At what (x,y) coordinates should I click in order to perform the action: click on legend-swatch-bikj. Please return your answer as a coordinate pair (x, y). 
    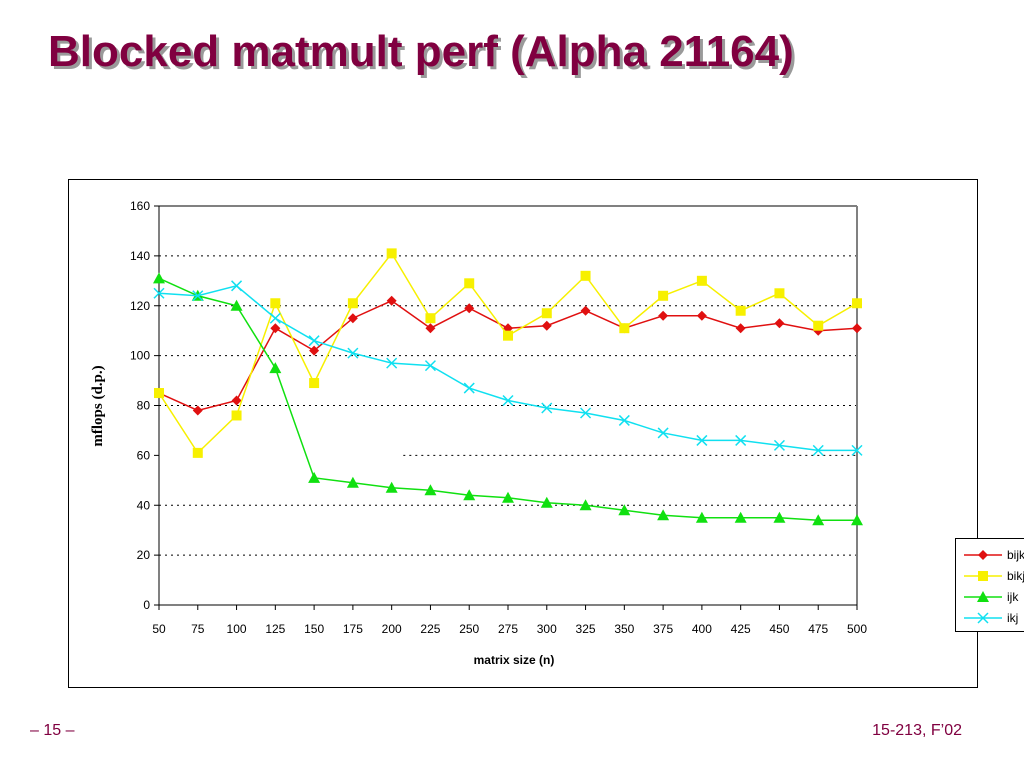
    Looking at the image, I should click on (983, 575).